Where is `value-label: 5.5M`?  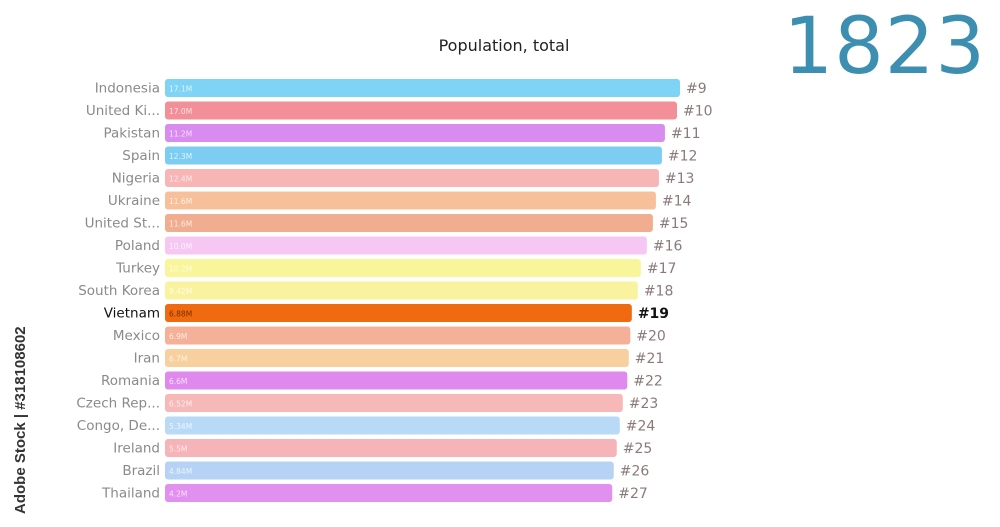 value-label: 5.5M is located at coordinates (178, 449).